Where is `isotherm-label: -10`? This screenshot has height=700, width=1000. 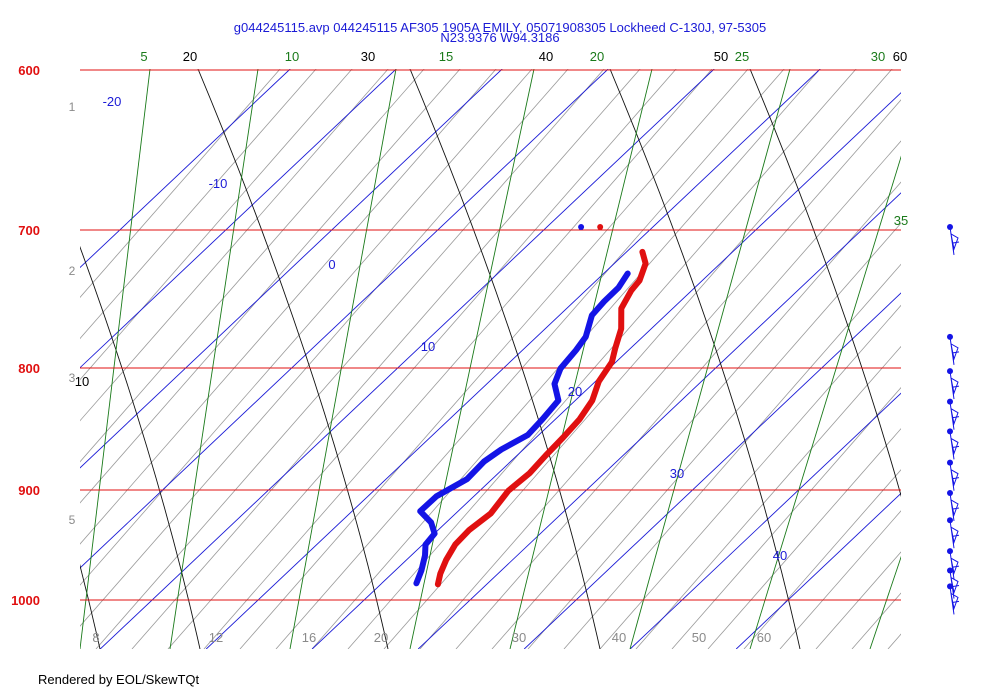
isotherm-label: -10 is located at coordinates (218, 183).